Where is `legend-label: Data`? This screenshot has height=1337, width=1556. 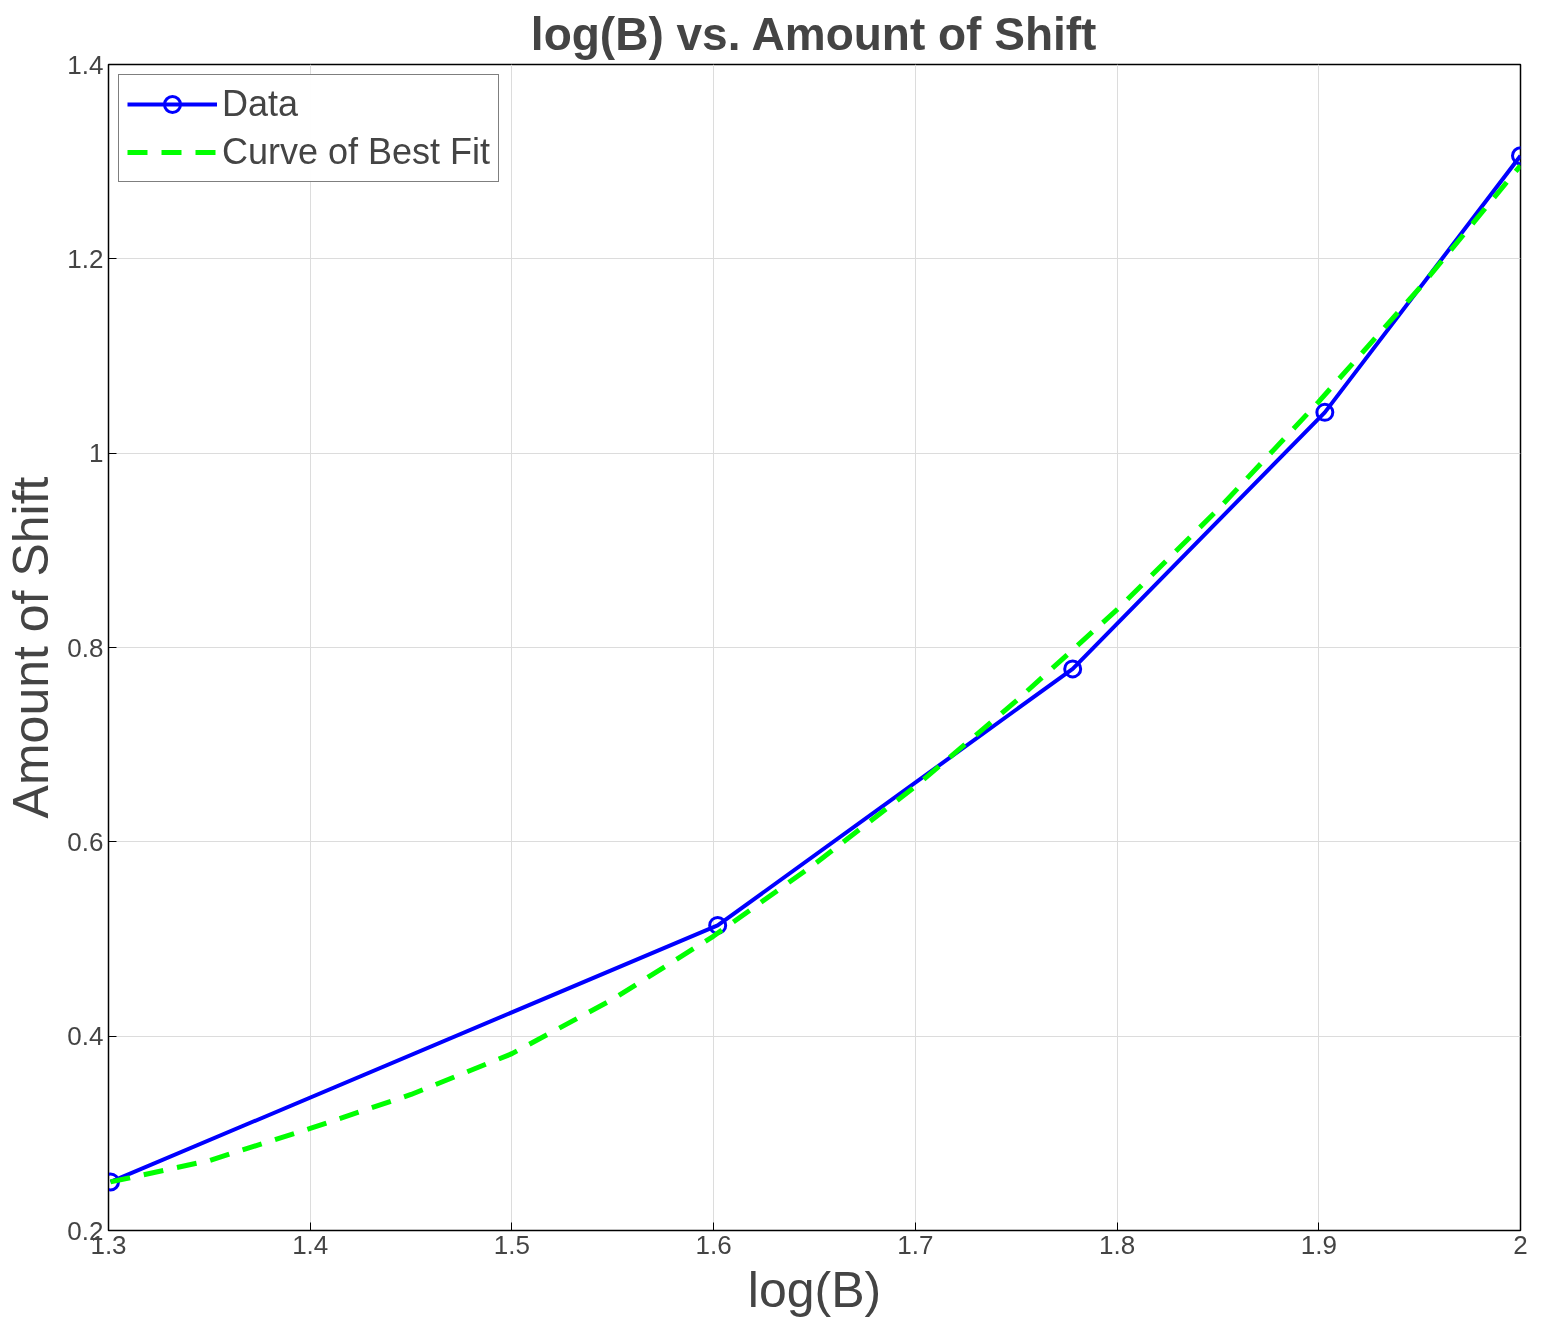 legend-label: Data is located at coordinates (260, 104).